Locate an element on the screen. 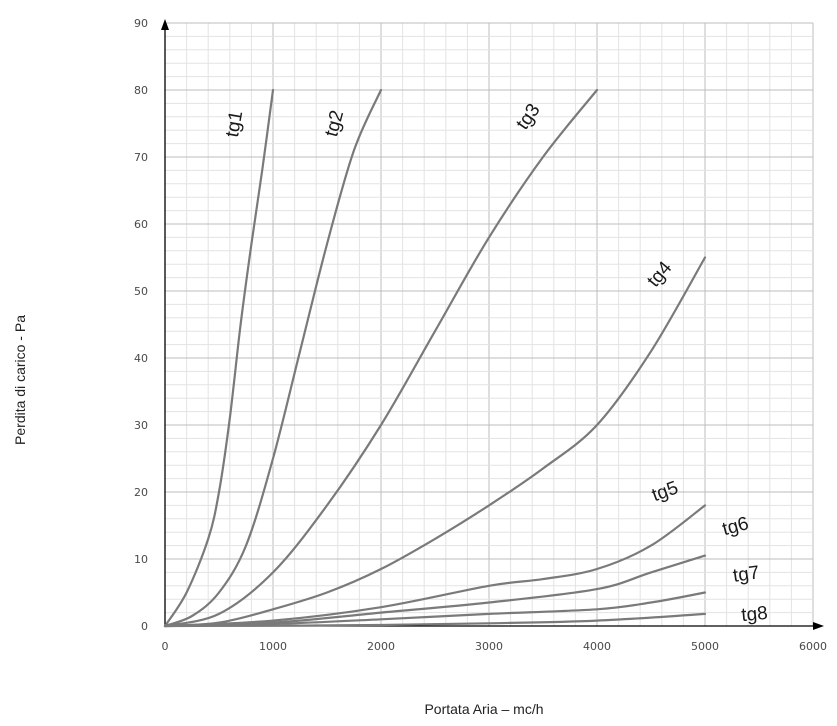 Image resolution: width=837 pixels, height=726 pixels. y-tick-label: 50 is located at coordinates (141, 291).